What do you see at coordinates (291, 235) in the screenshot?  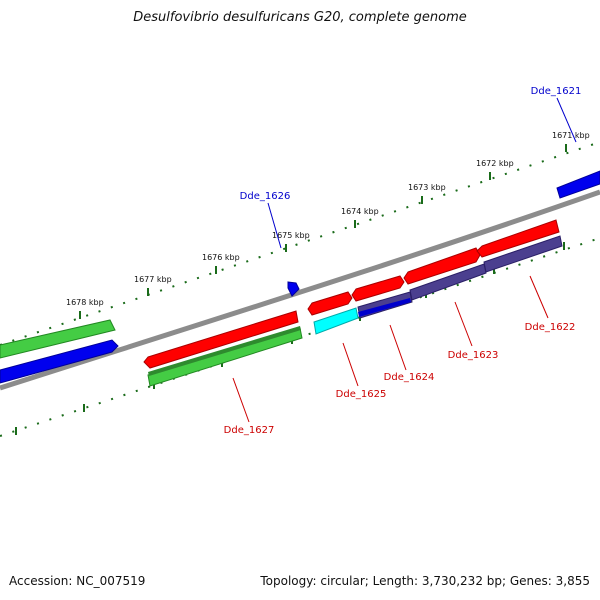 I see `tick-label: 1675 kbp` at bounding box center [291, 235].